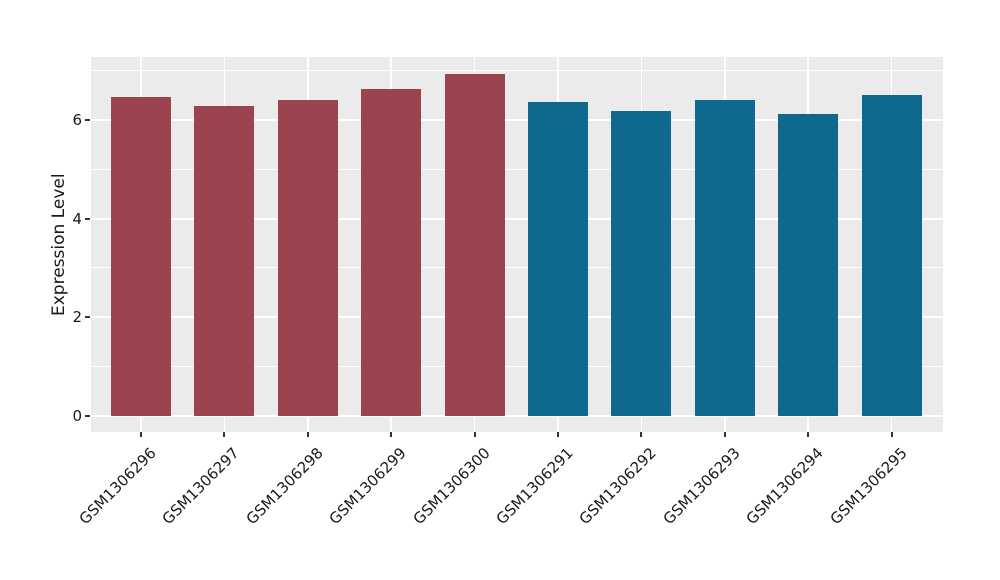  What do you see at coordinates (77, 415) in the screenshot?
I see `y-tick-label: 0` at bounding box center [77, 415].